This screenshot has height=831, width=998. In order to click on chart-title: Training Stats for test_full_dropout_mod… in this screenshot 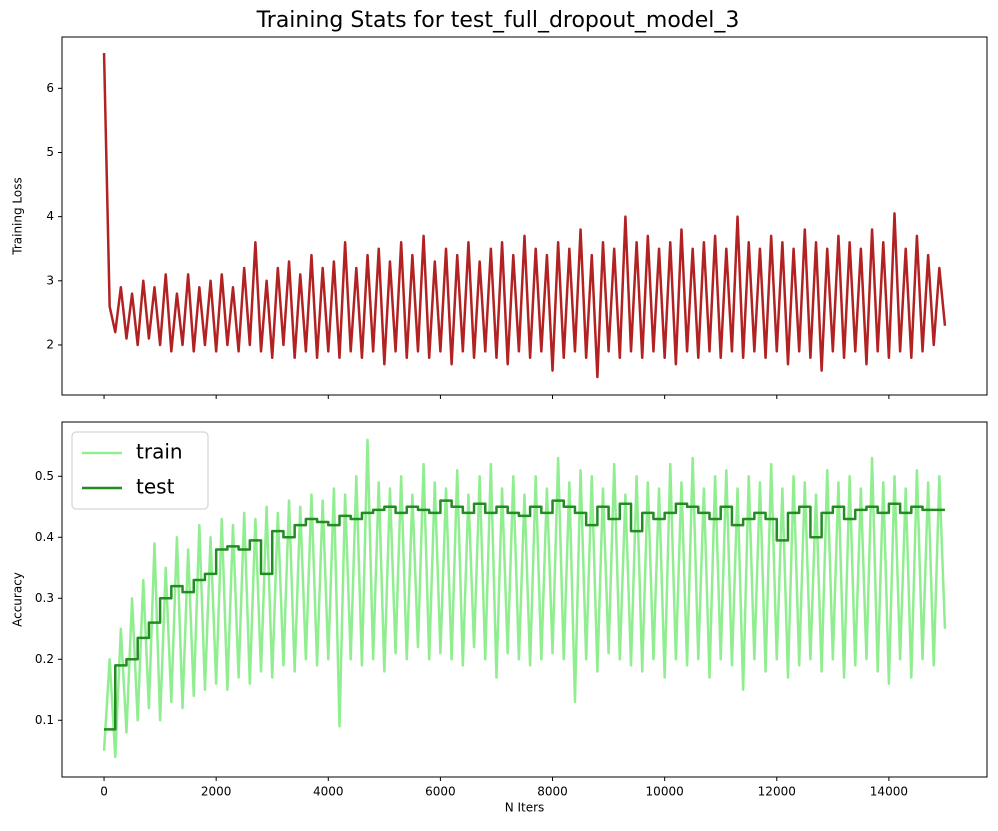, I will do `click(498, 20)`.